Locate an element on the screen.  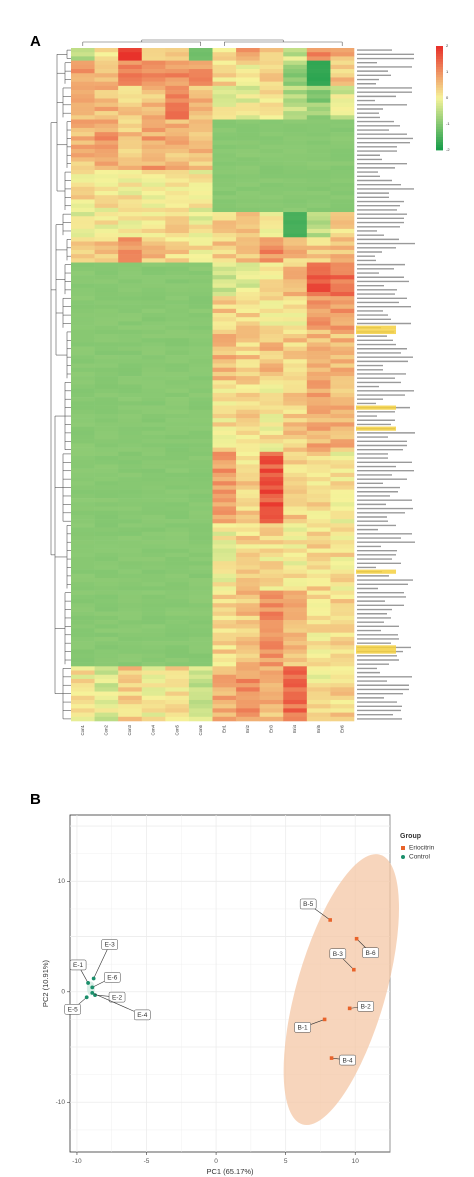
point-label-box is located at coordinates (302, 1027).